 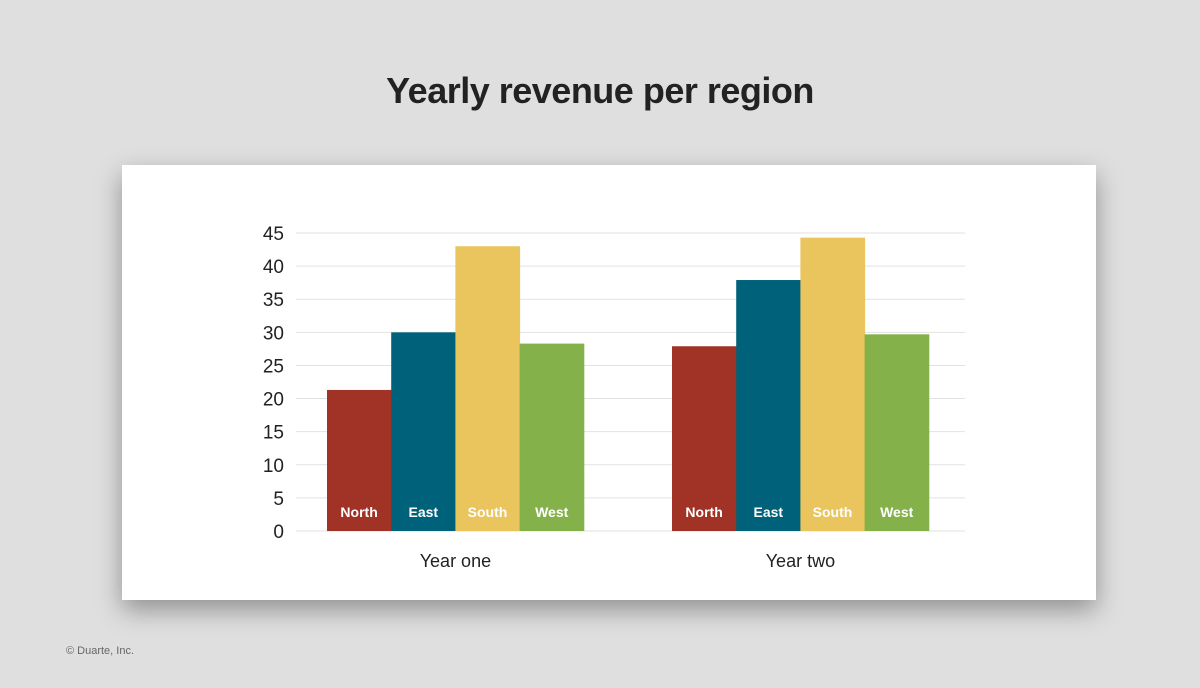 I want to click on copyright-credit: © Duarte, Inc., so click(x=100, y=651).